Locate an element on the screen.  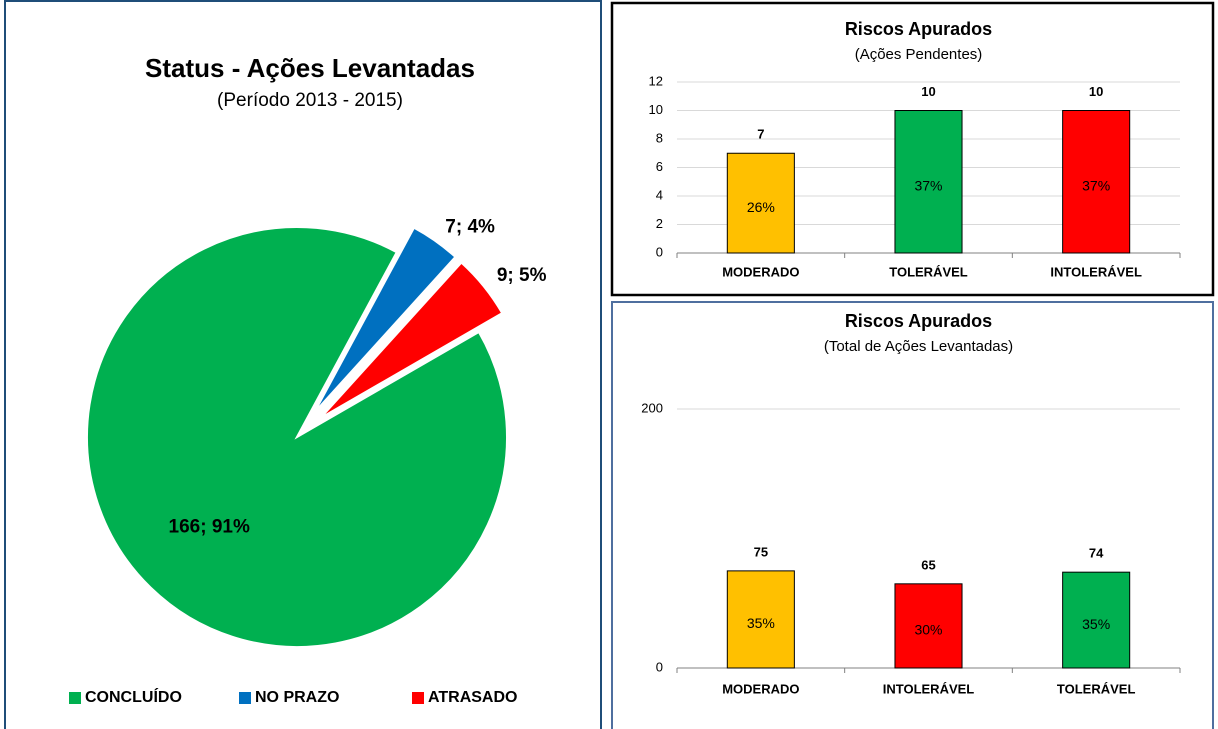
pie-label: 7; 4% is located at coordinates (470, 226).